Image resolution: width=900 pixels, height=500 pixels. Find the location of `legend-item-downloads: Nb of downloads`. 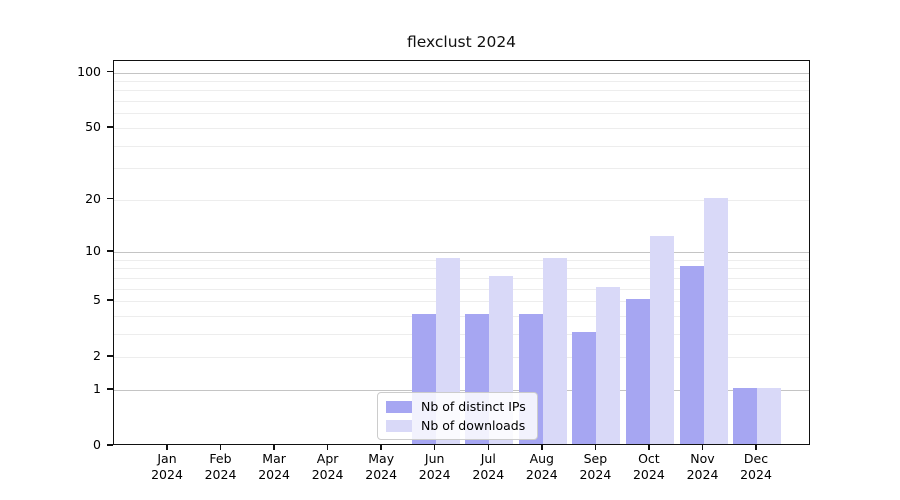

legend-item-downloads: Nb of downloads is located at coordinates (456, 425).